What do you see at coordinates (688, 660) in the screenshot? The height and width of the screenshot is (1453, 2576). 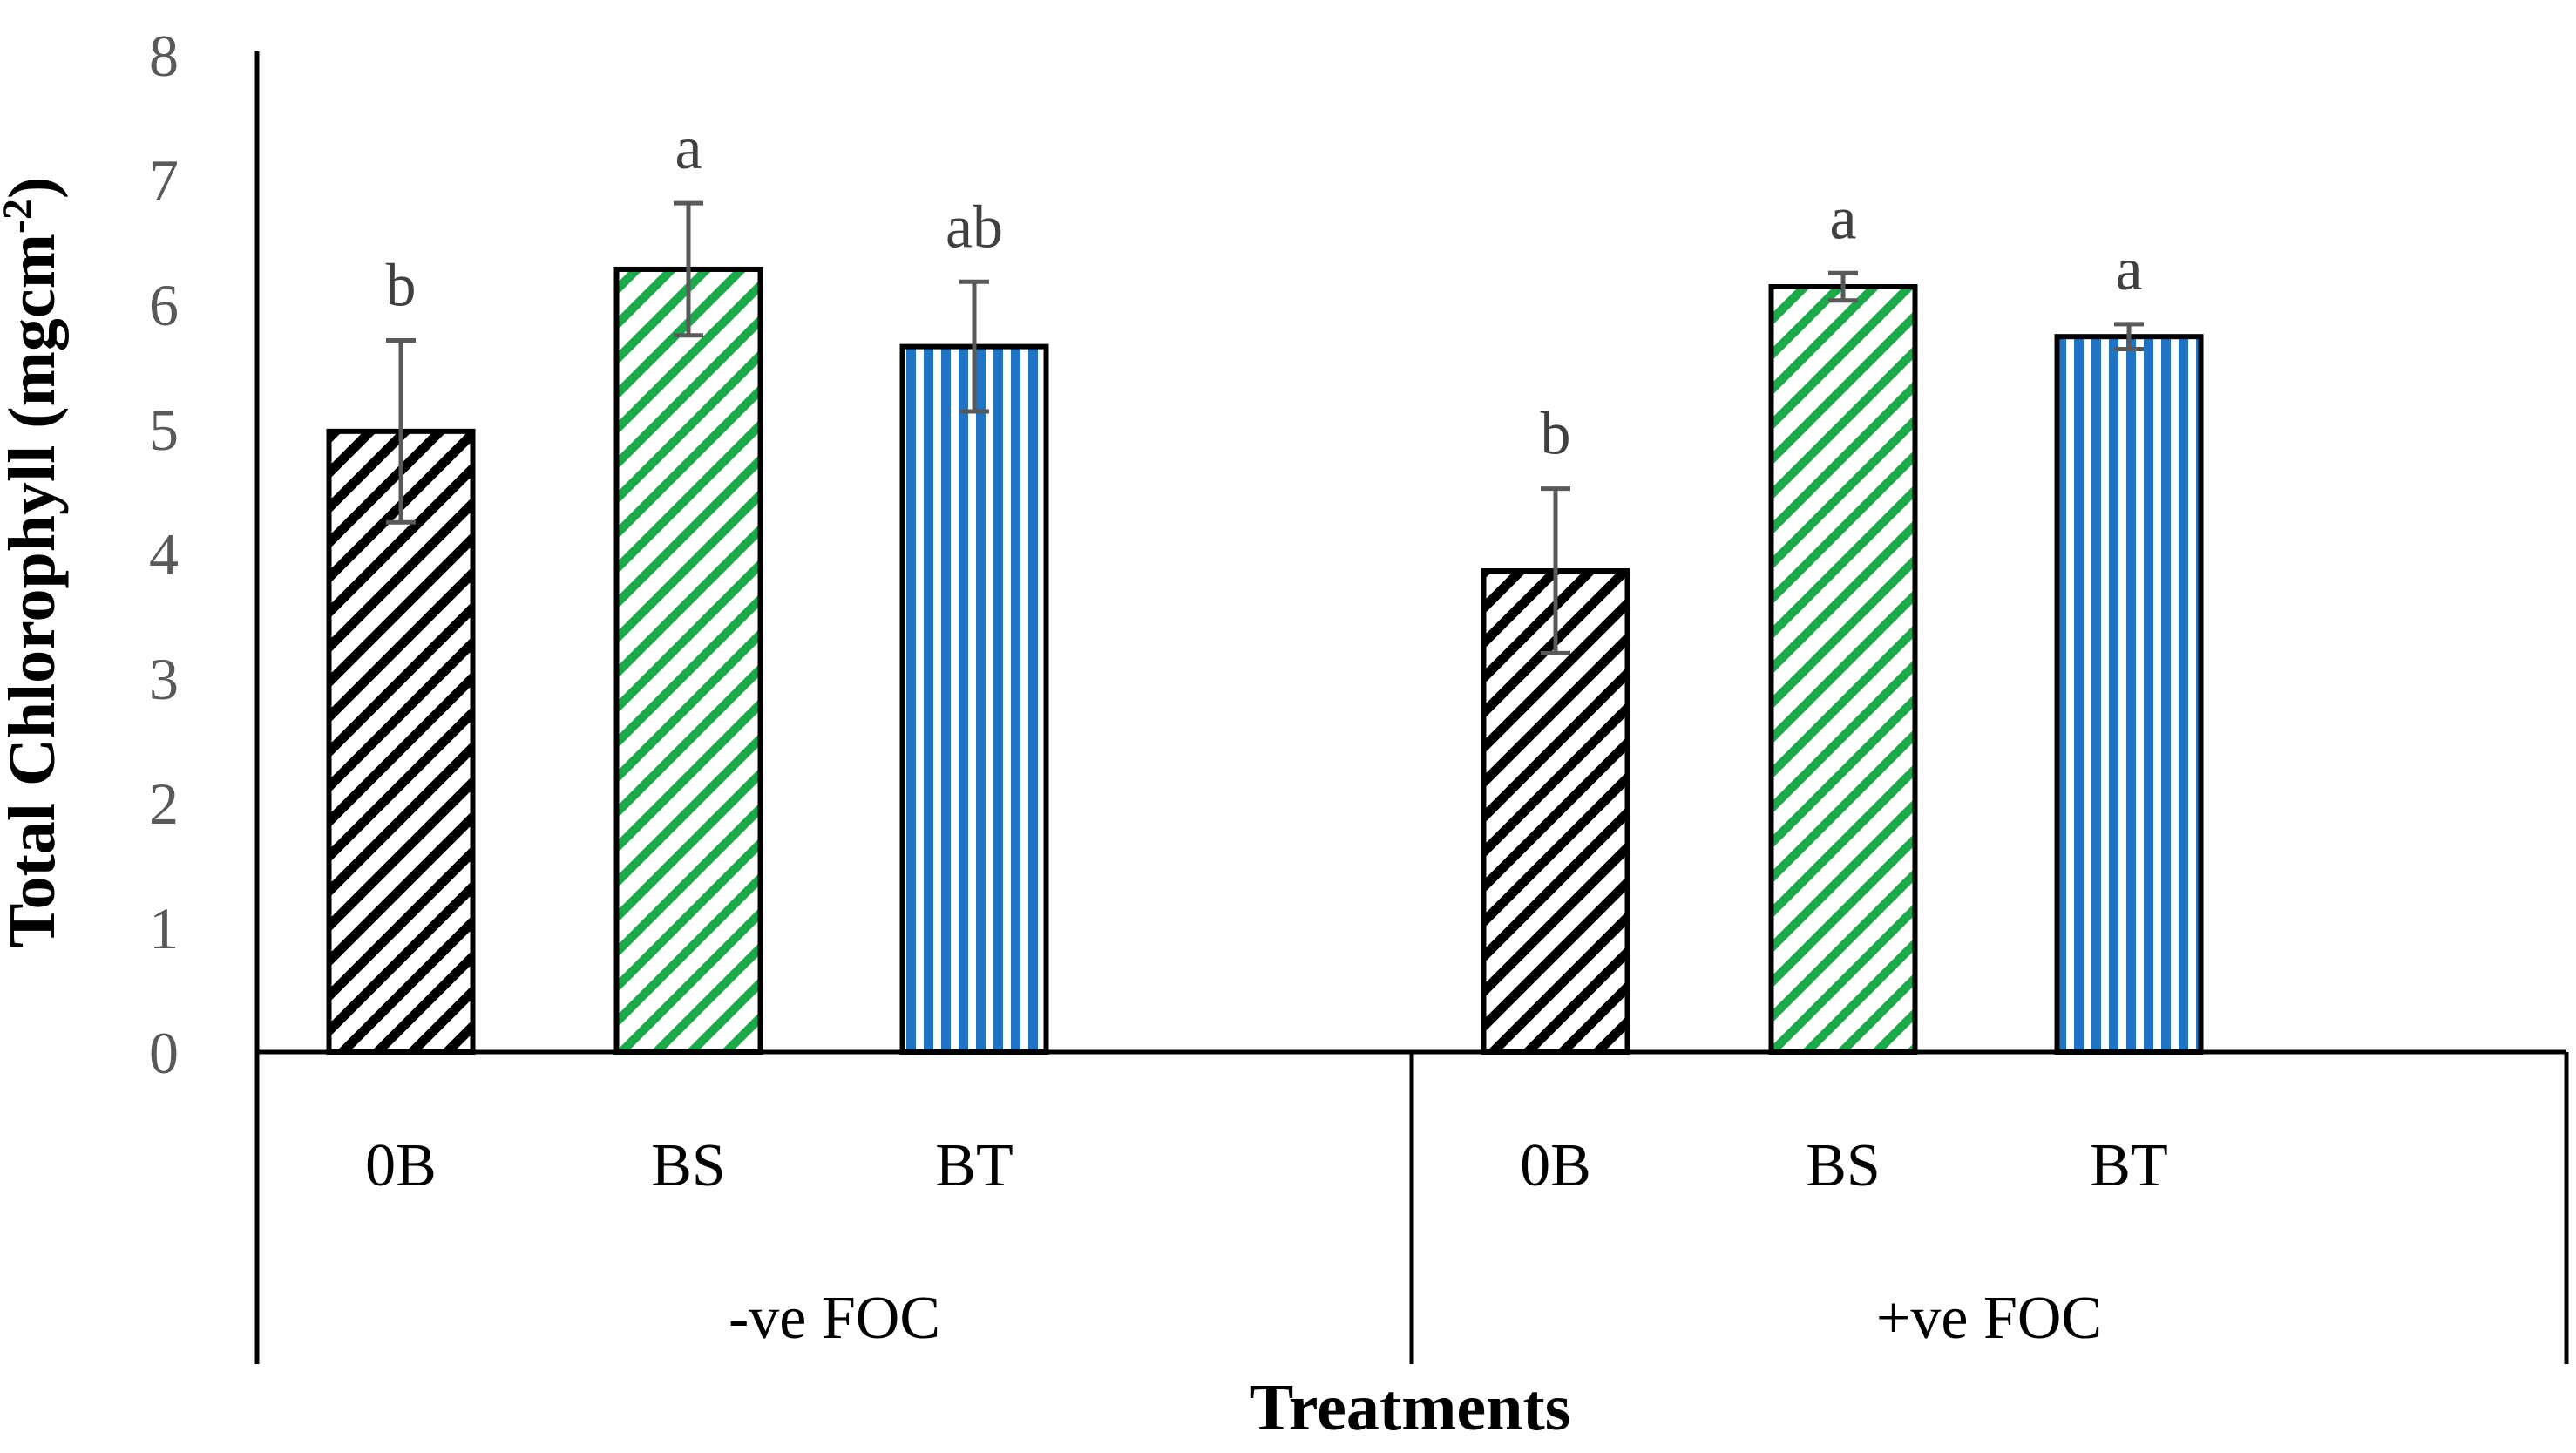 I see `bar-bs-neg-foc` at bounding box center [688, 660].